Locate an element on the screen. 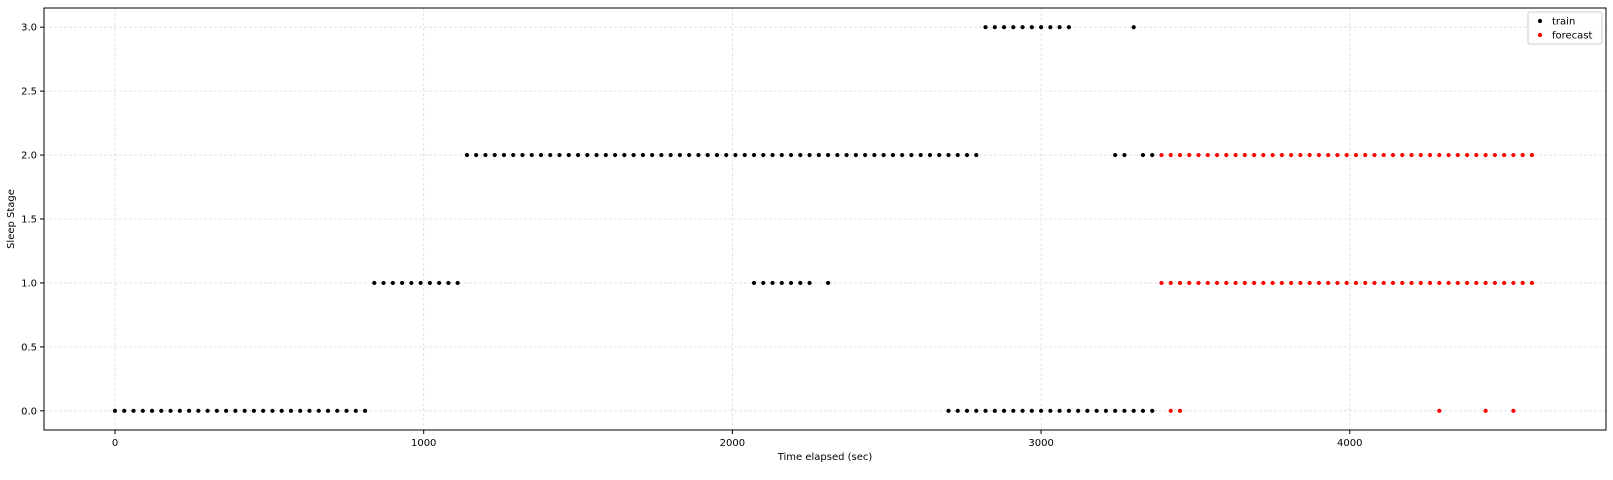  y-tick-label: 3.0 is located at coordinates (29, 28).